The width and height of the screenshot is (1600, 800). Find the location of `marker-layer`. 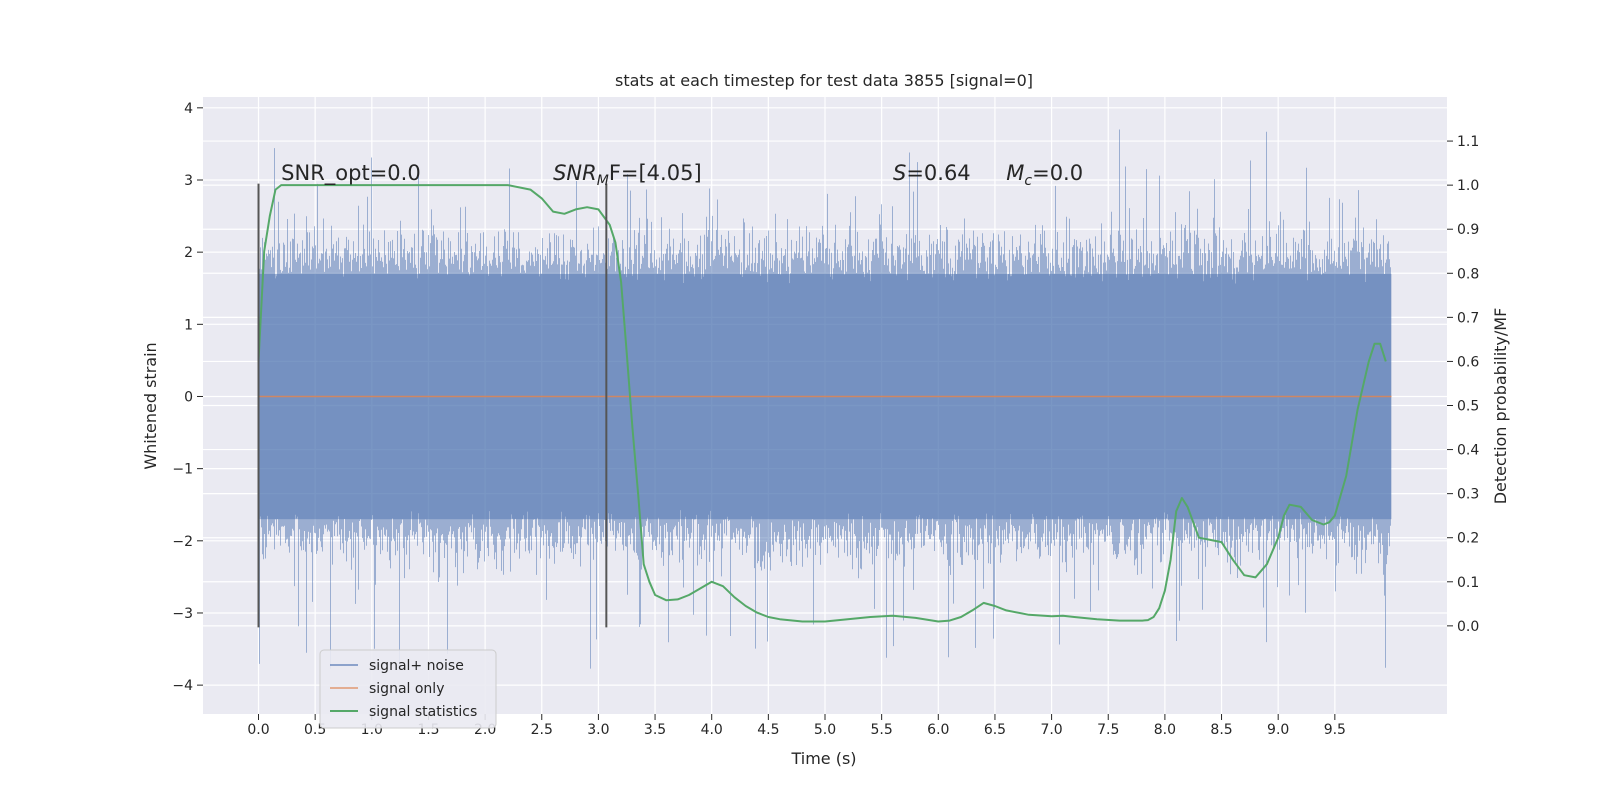

marker-layer is located at coordinates (432, 405).